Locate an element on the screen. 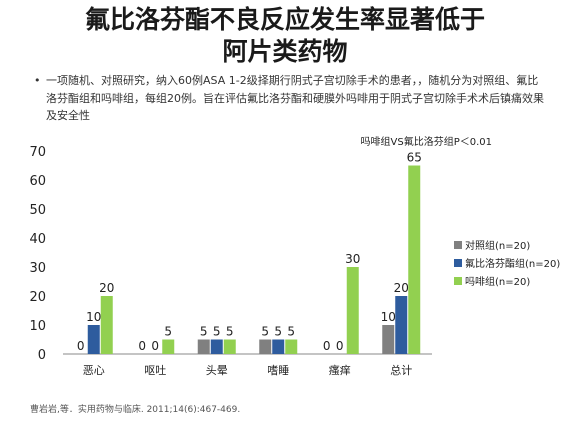 The image size is (570, 428). x-category-label: 头晕 is located at coordinates (217, 370).